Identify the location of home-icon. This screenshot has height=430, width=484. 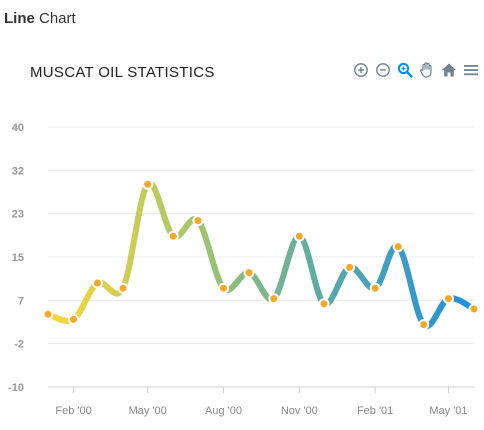
(449, 70).